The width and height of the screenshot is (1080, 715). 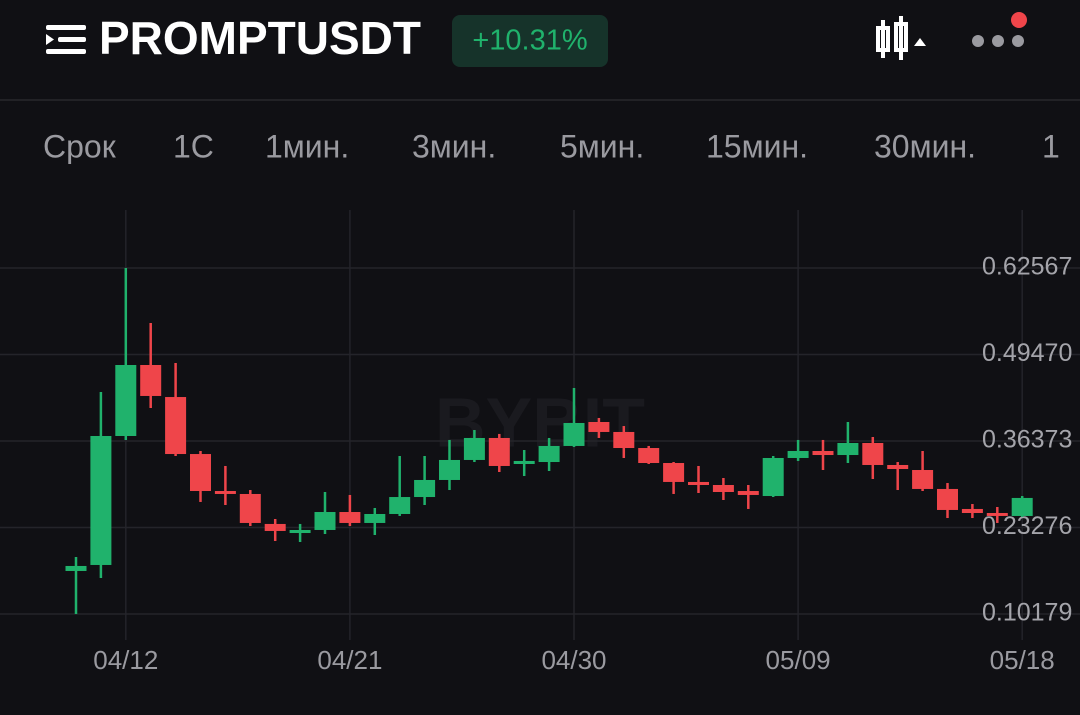 I want to click on y-tick-label: 0.36373, so click(x=1027, y=440).